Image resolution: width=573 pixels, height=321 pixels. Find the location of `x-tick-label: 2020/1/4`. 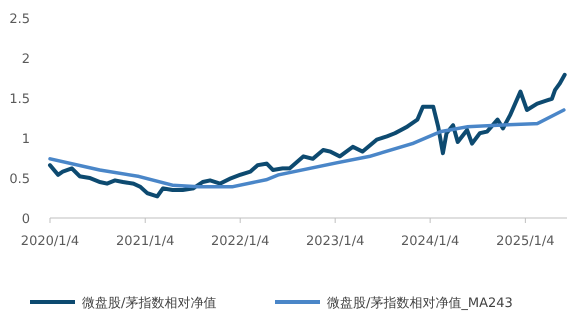

x-tick-label: 2020/1/4 is located at coordinates (50, 241).